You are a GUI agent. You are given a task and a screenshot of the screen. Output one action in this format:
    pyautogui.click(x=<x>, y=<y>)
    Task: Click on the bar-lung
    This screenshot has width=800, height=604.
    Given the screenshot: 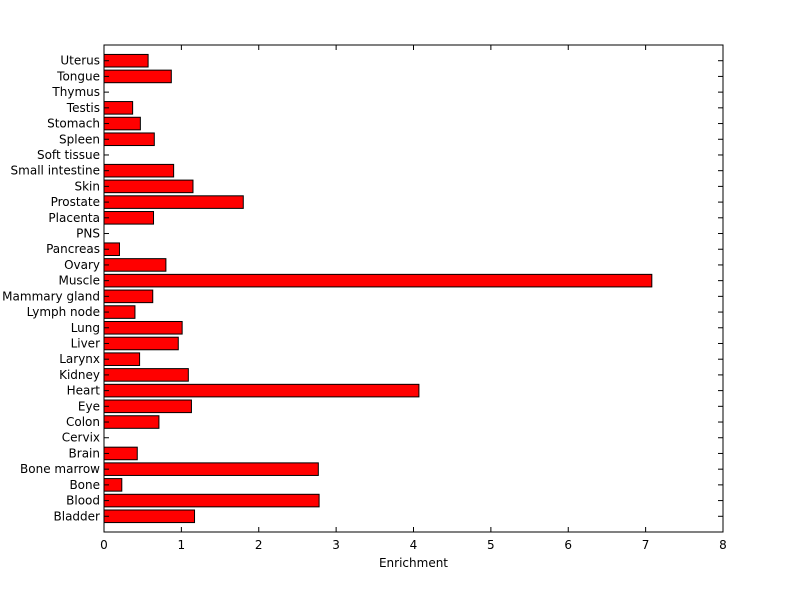 What is the action you would take?
    pyautogui.click(x=143, y=327)
    